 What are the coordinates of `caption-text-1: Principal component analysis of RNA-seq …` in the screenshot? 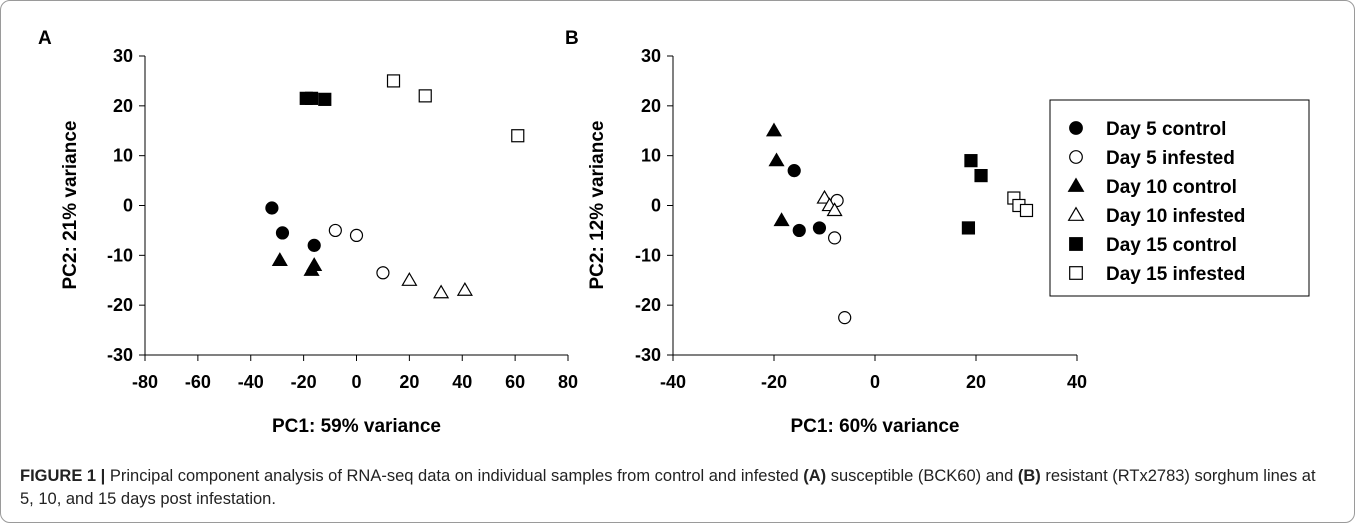 It's located at (454, 476).